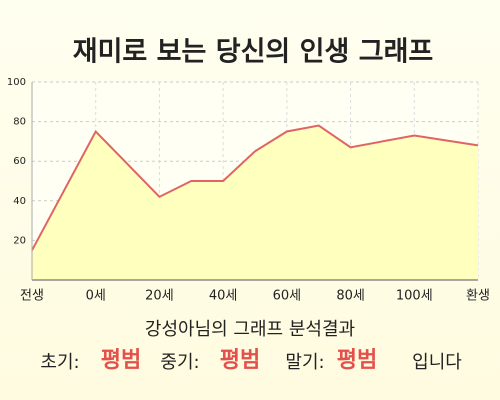 The width and height of the screenshot is (500, 400). What do you see at coordinates (250, 329) in the screenshot?
I see `summary-heading: 강성아님의 그래프 분석결과` at bounding box center [250, 329].